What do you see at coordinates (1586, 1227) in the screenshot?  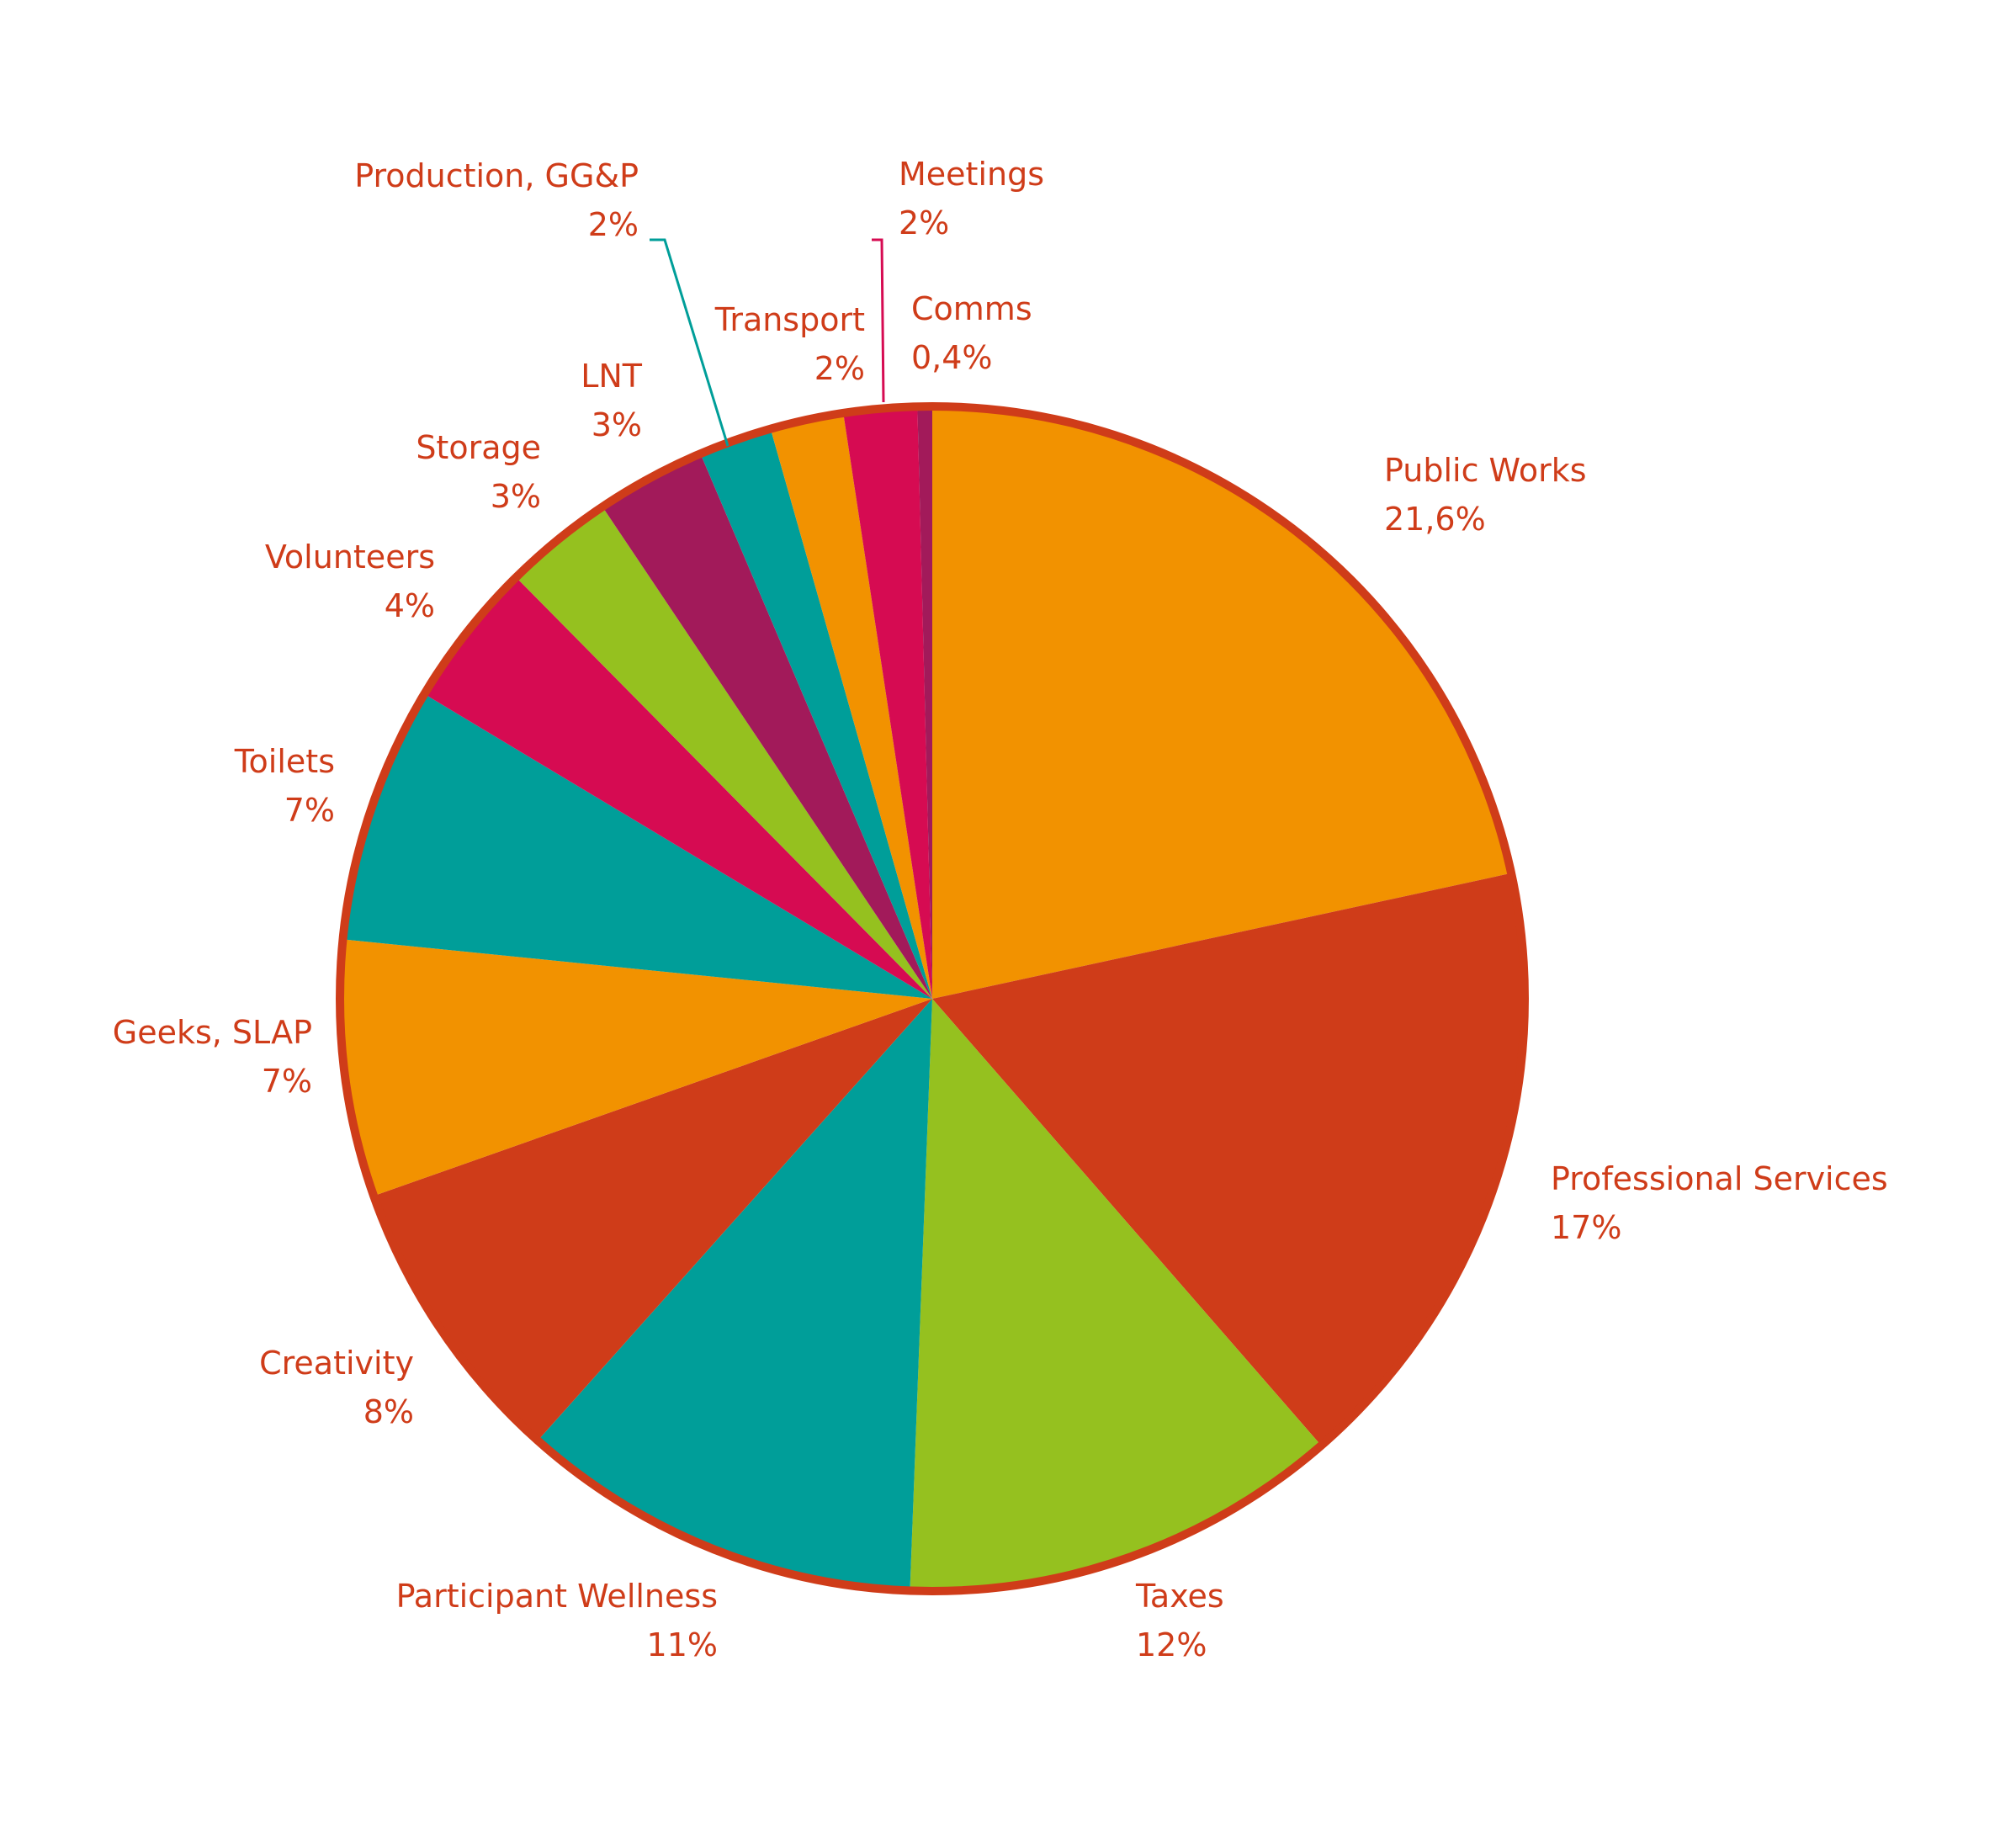 I see `slice-value-label: 17%` at bounding box center [1586, 1227].